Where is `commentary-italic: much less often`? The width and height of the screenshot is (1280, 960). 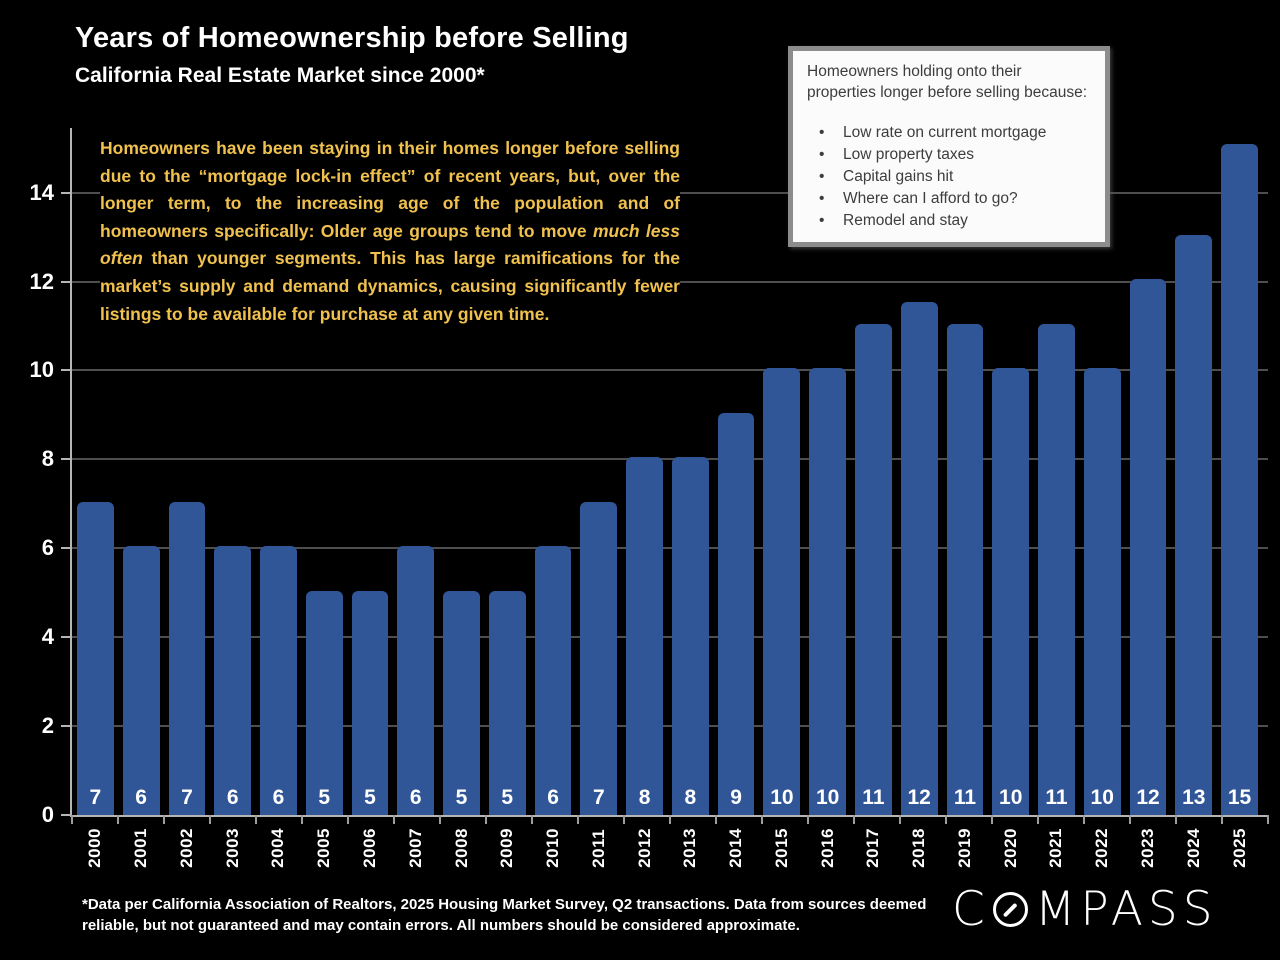
commentary-italic: much less often is located at coordinates (390, 244).